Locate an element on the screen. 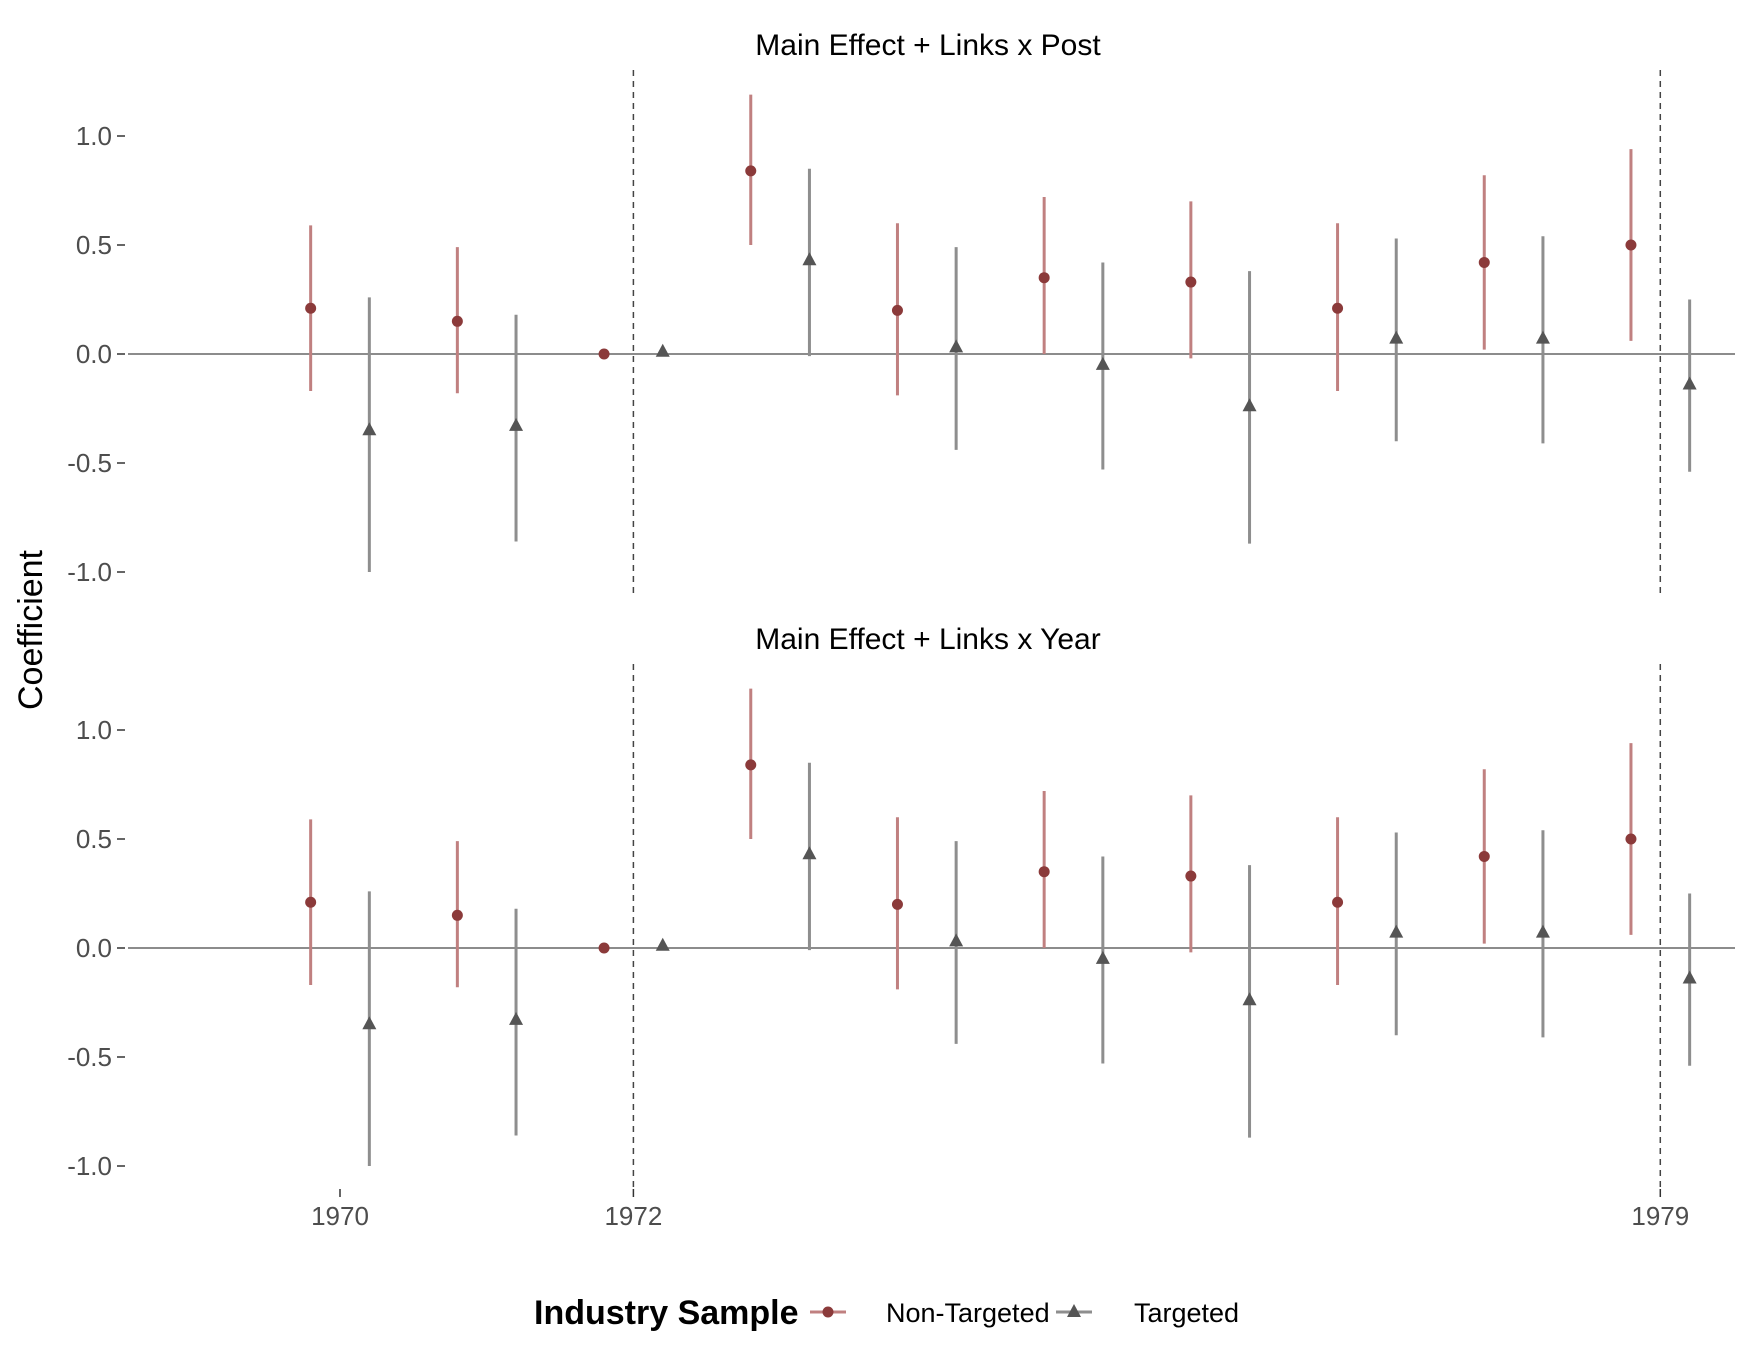  legend-label: Targeted is located at coordinates (1186, 1313).